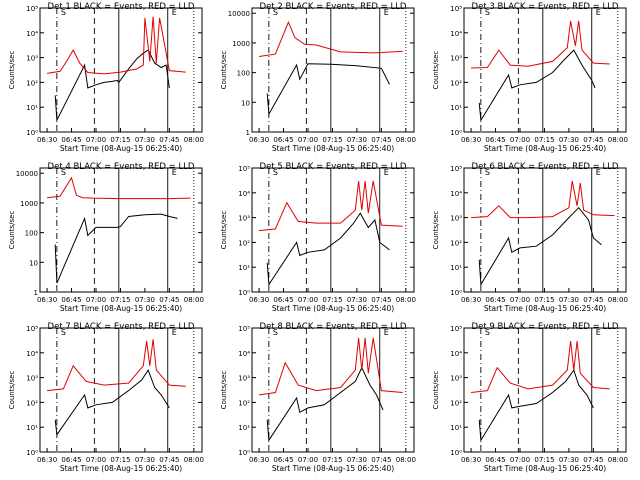 Image resolution: width=640 pixels, height=480 pixels. Describe the element at coordinates (27, 174) in the screenshot. I see `y-tick-label: 10000` at that location.